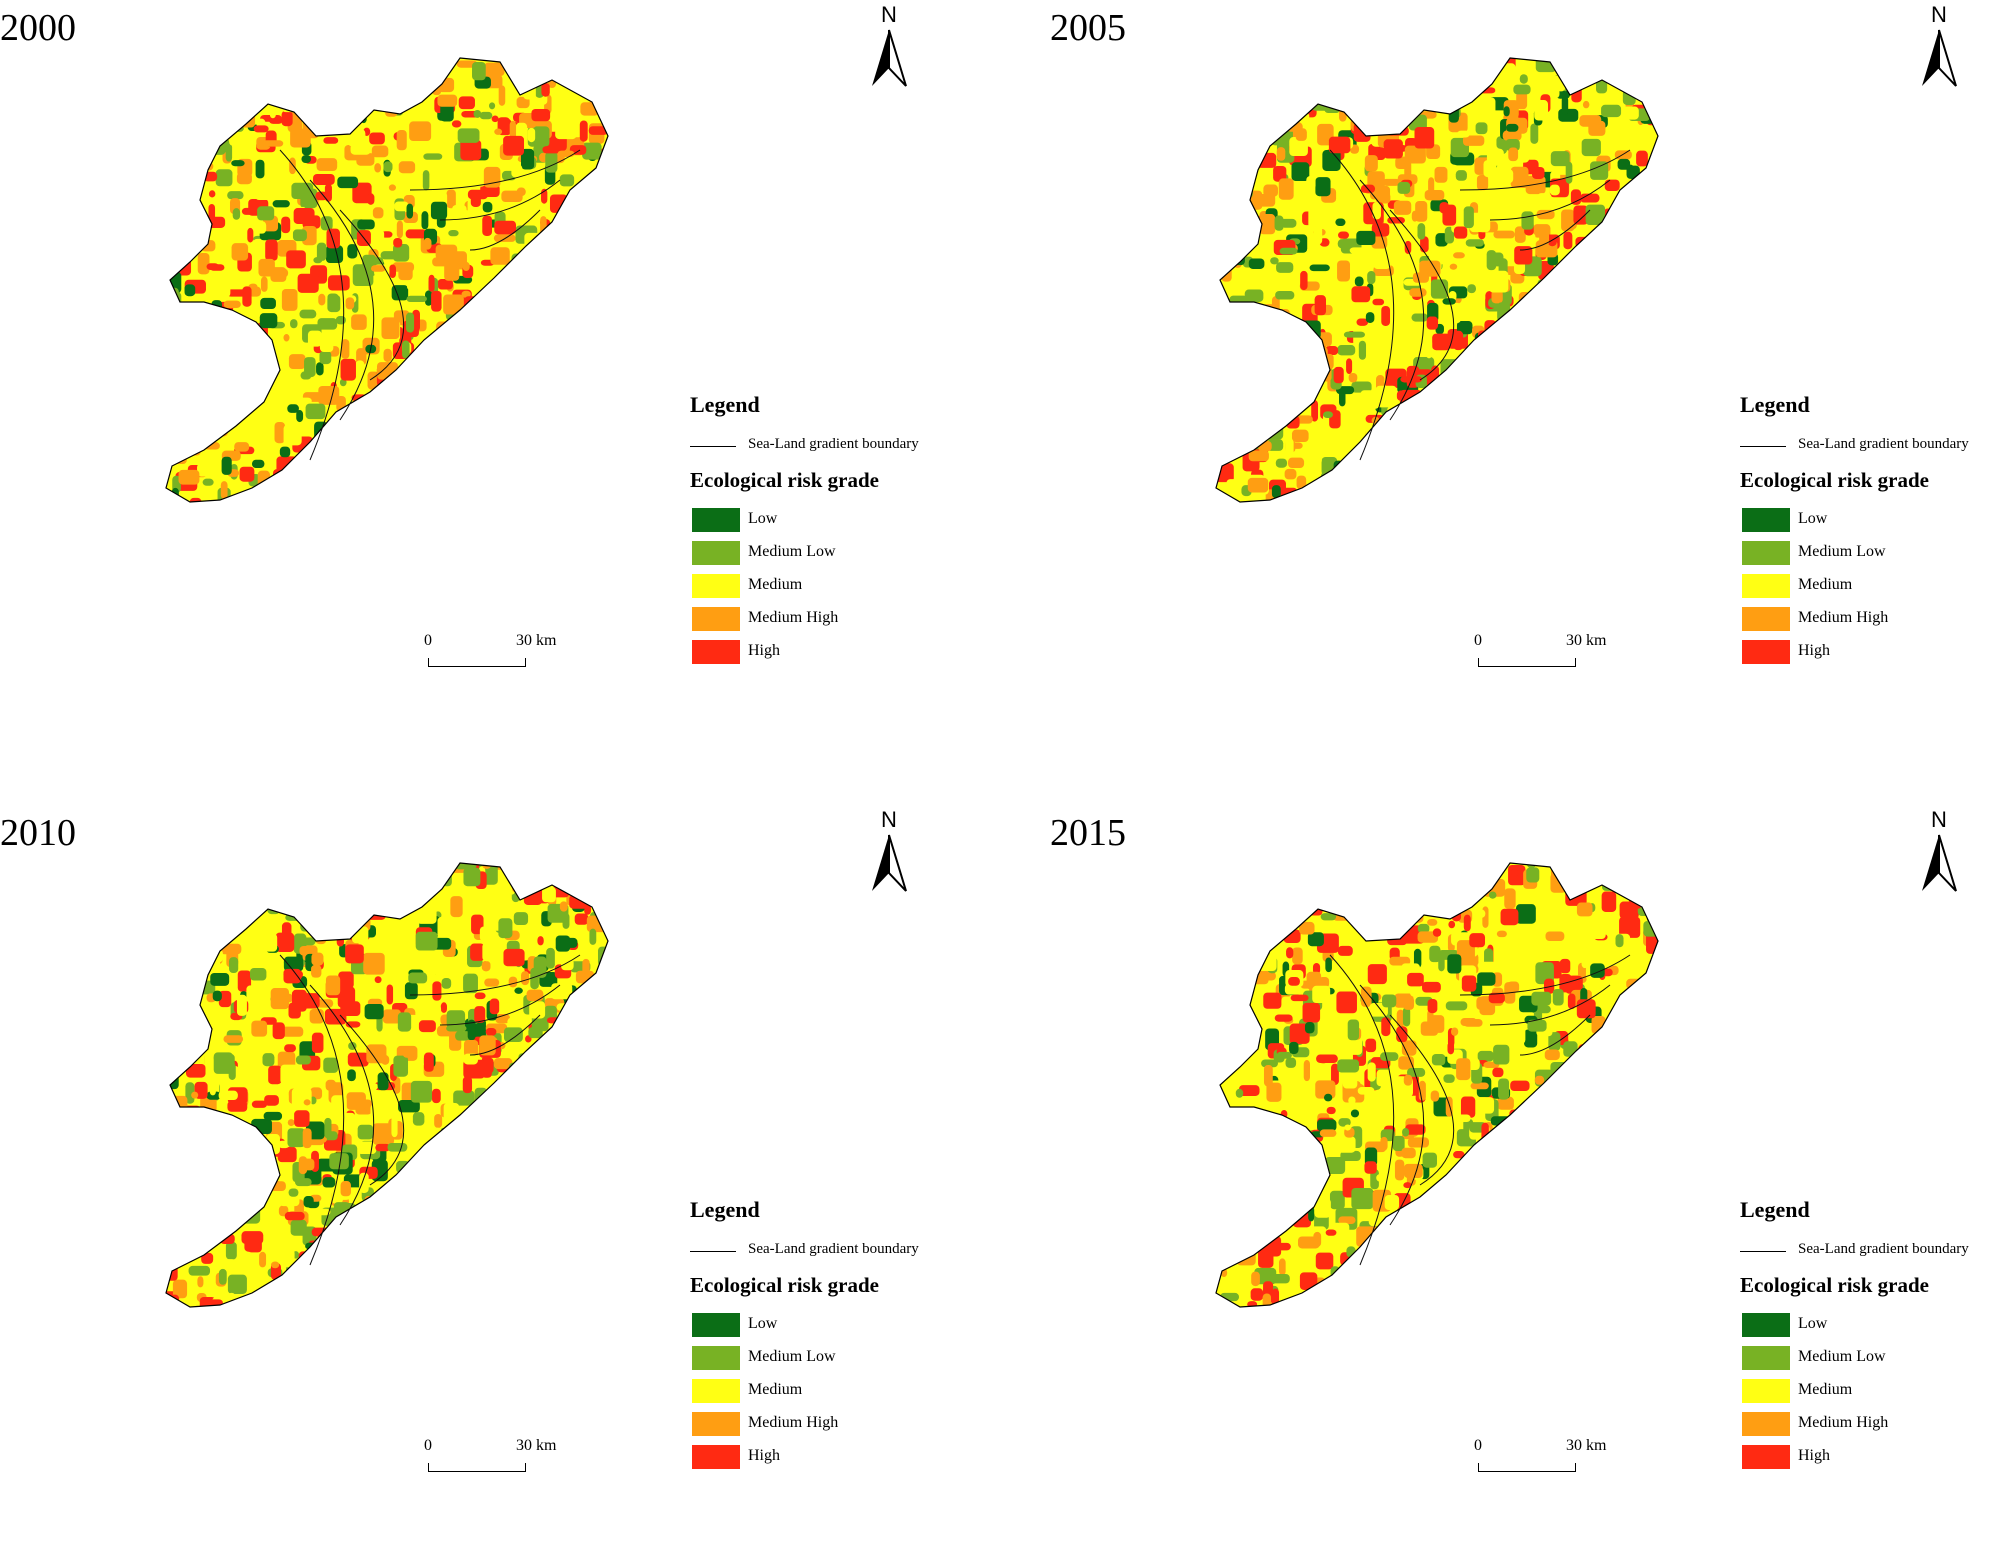 The image size is (2000, 1547). What do you see at coordinates (38, 833) in the screenshot?
I see `panel-year: 2010` at bounding box center [38, 833].